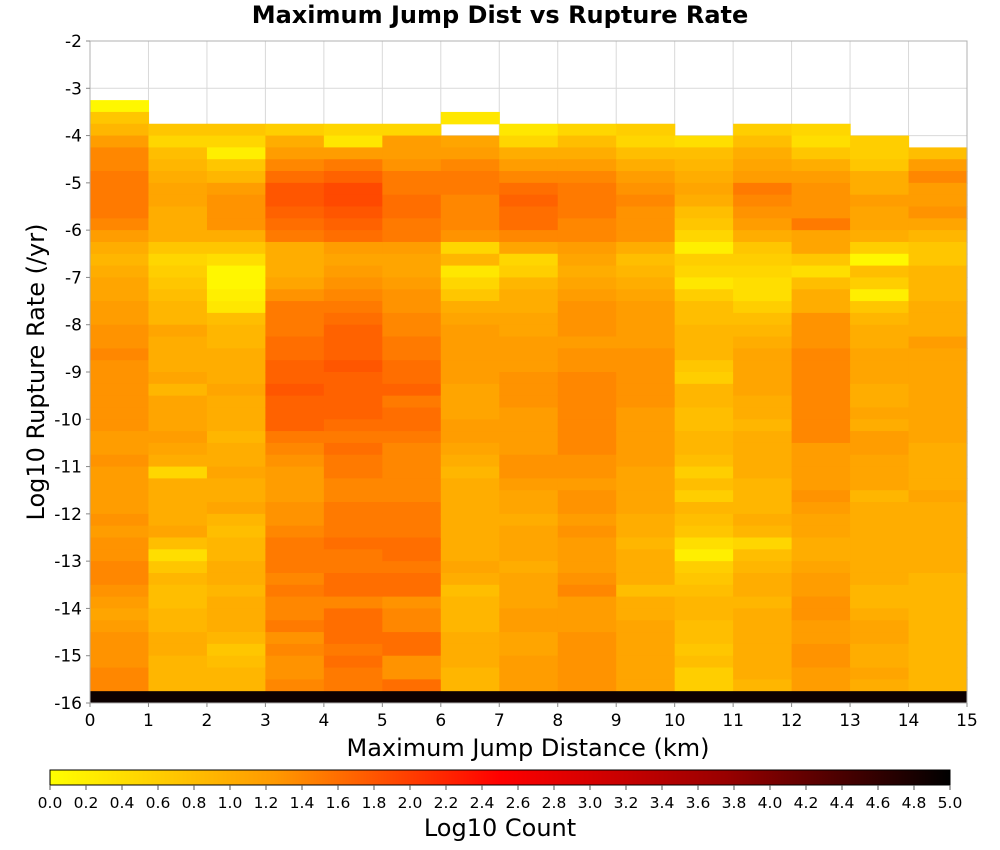 The height and width of the screenshot is (850, 1000). What do you see at coordinates (68, 609) in the screenshot?
I see `y-tick-label: -14` at bounding box center [68, 609].